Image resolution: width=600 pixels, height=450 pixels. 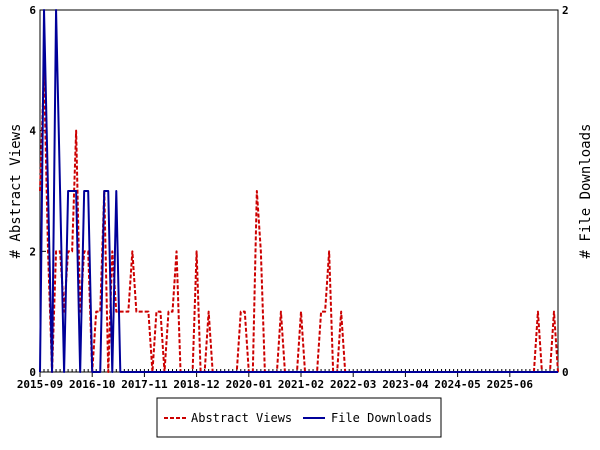 What do you see at coordinates (32, 131) in the screenshot?
I see `left-y-tick-label: 4` at bounding box center [32, 131].